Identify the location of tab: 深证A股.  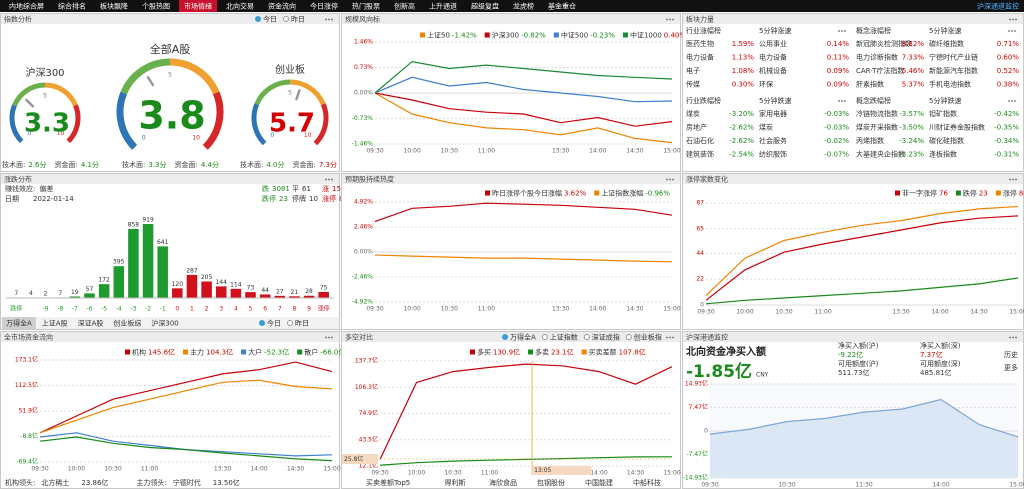
(91, 323).